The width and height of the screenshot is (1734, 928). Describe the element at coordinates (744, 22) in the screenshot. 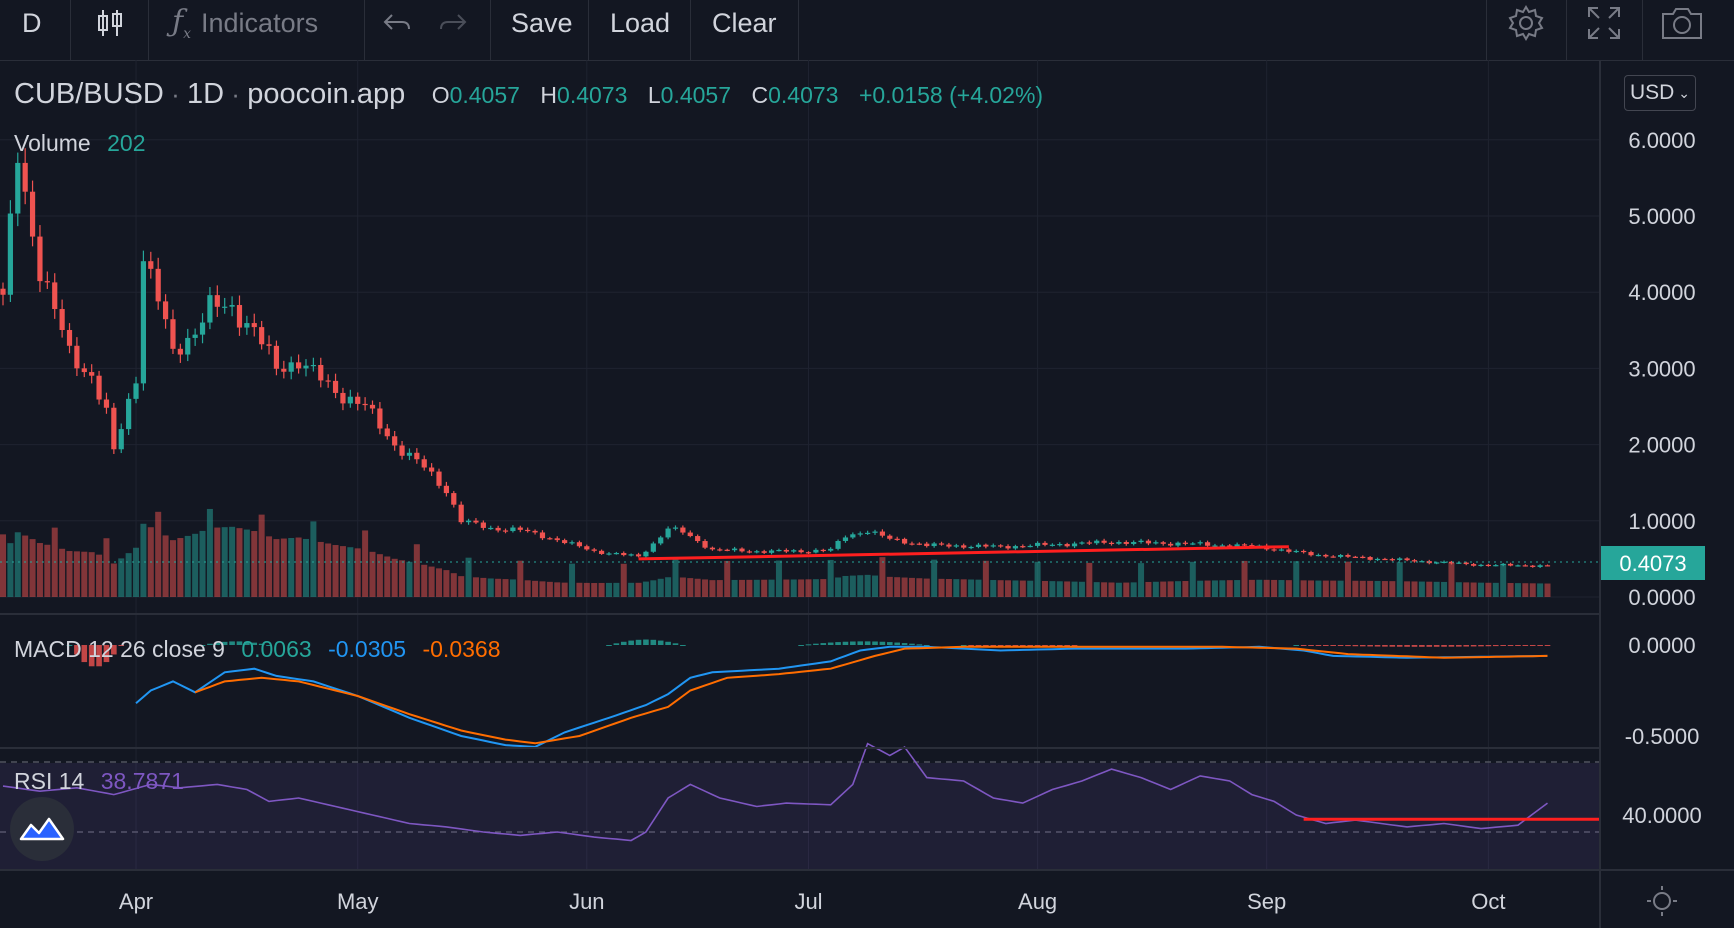

I see `clear-button: Clear` at that location.